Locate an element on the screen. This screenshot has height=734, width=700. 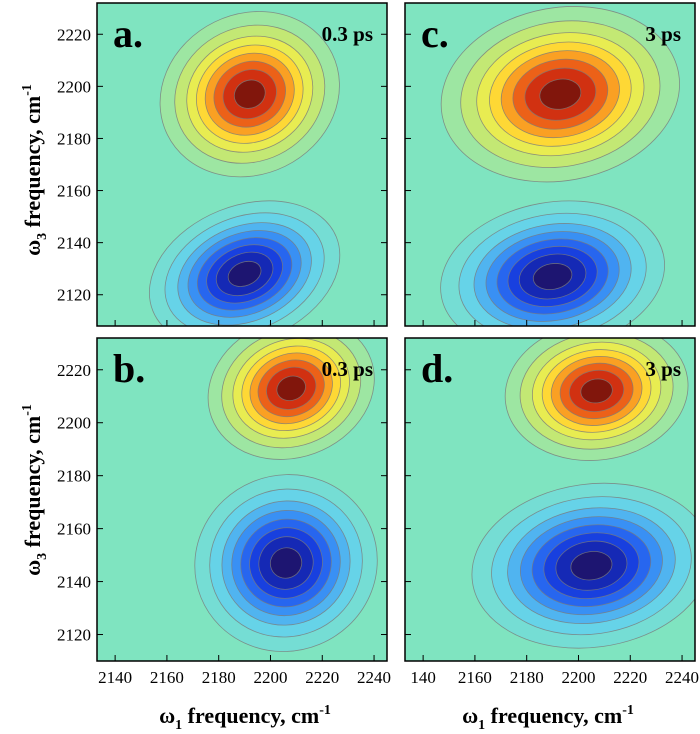
panel-b-label: b. is located at coordinates (129, 368).